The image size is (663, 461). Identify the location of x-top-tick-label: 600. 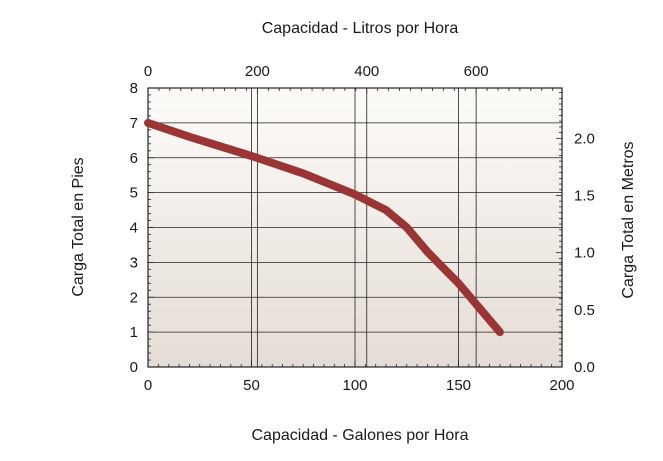
(476, 71).